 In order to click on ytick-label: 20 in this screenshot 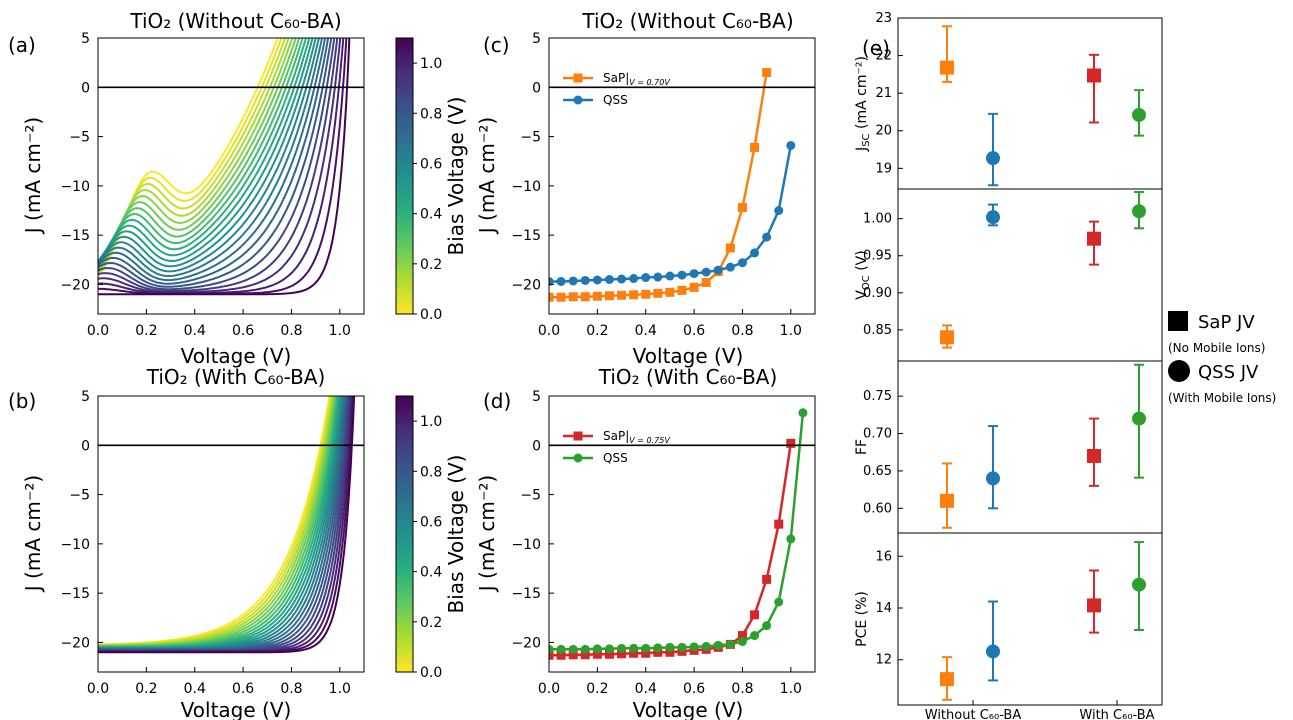, I will do `click(883, 131)`.